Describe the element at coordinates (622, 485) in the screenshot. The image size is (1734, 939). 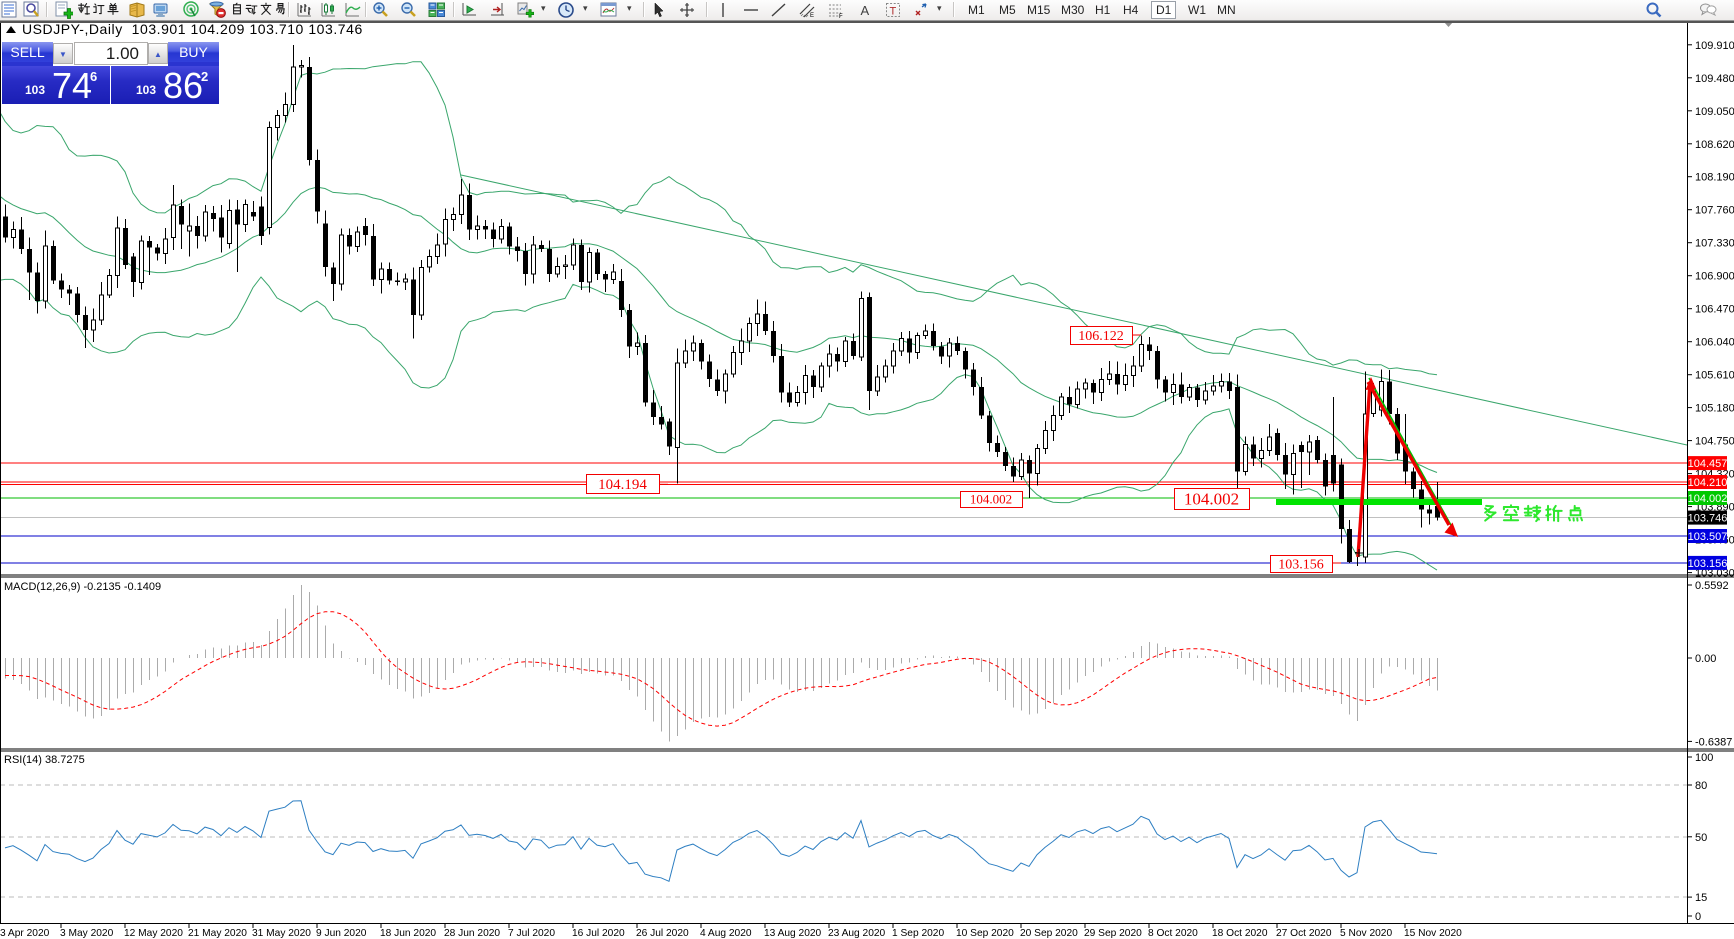
I see `svg-text: 104.194` at that location.